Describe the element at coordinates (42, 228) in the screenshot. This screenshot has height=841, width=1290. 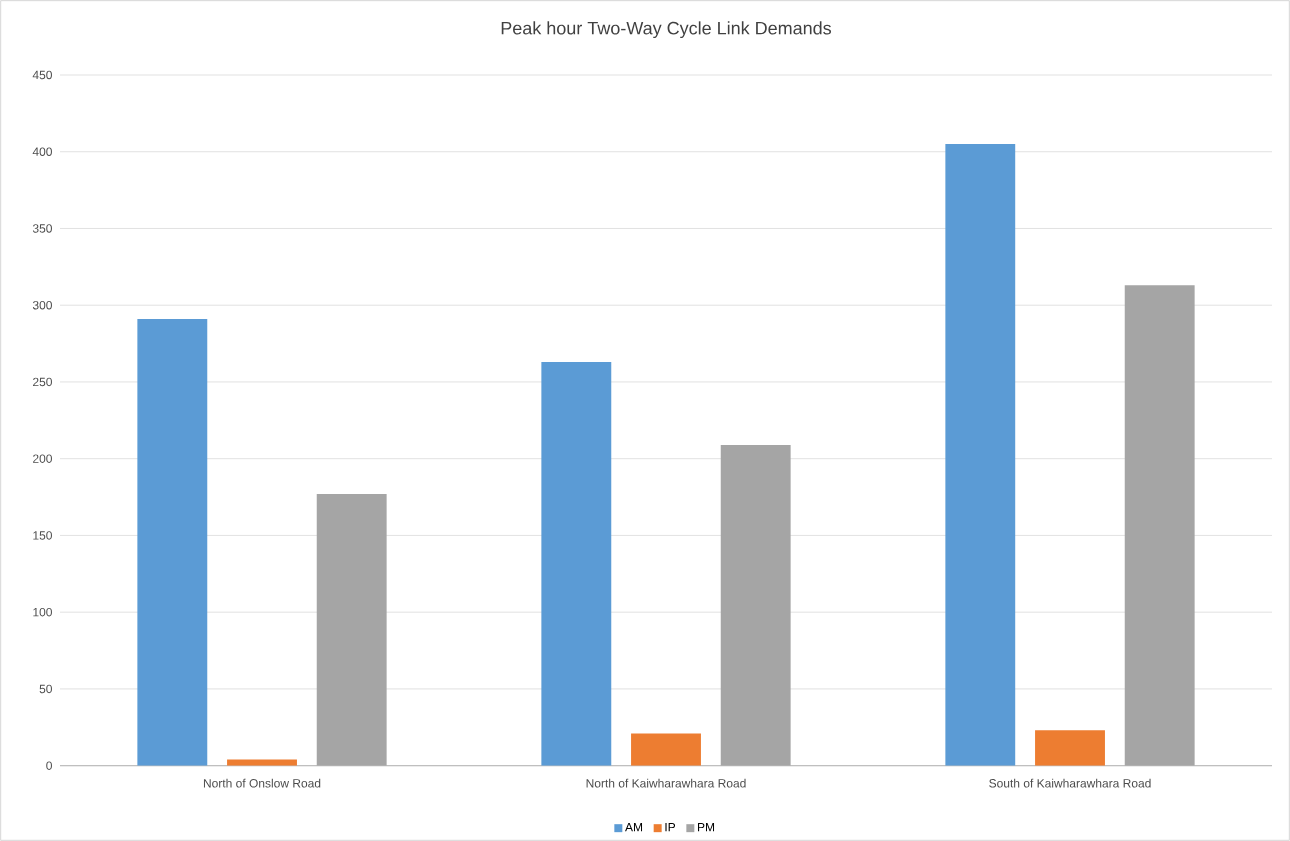
I see `y-tick-label: 350` at that location.